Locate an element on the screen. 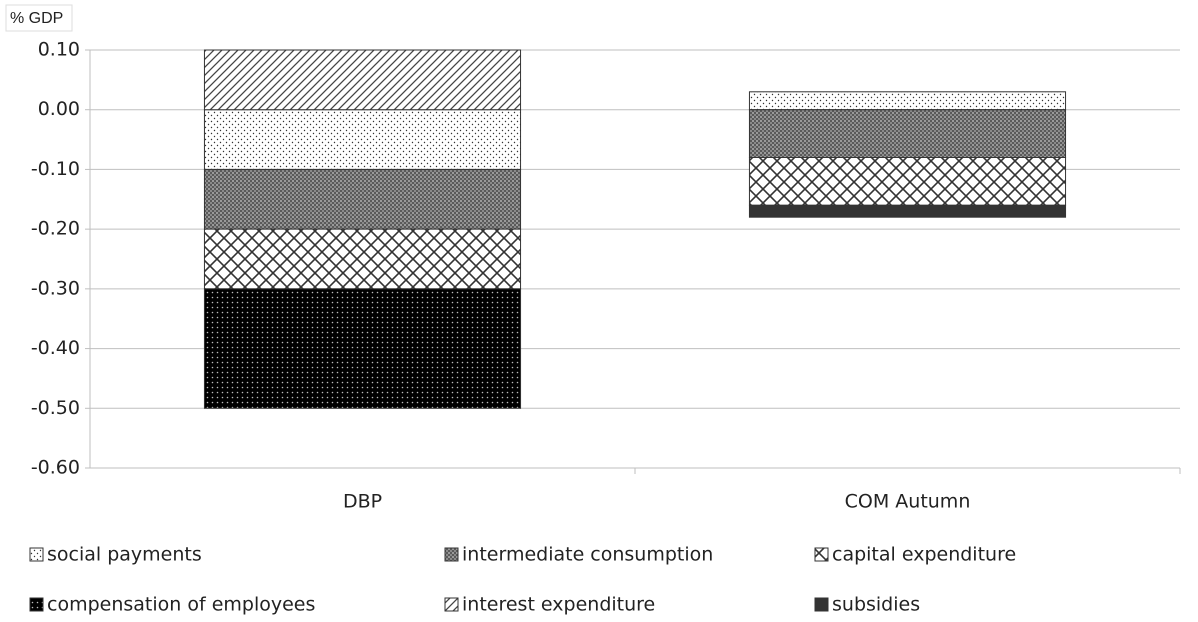 This screenshot has height=622, width=1198. legend-label: subsidies is located at coordinates (876, 605).